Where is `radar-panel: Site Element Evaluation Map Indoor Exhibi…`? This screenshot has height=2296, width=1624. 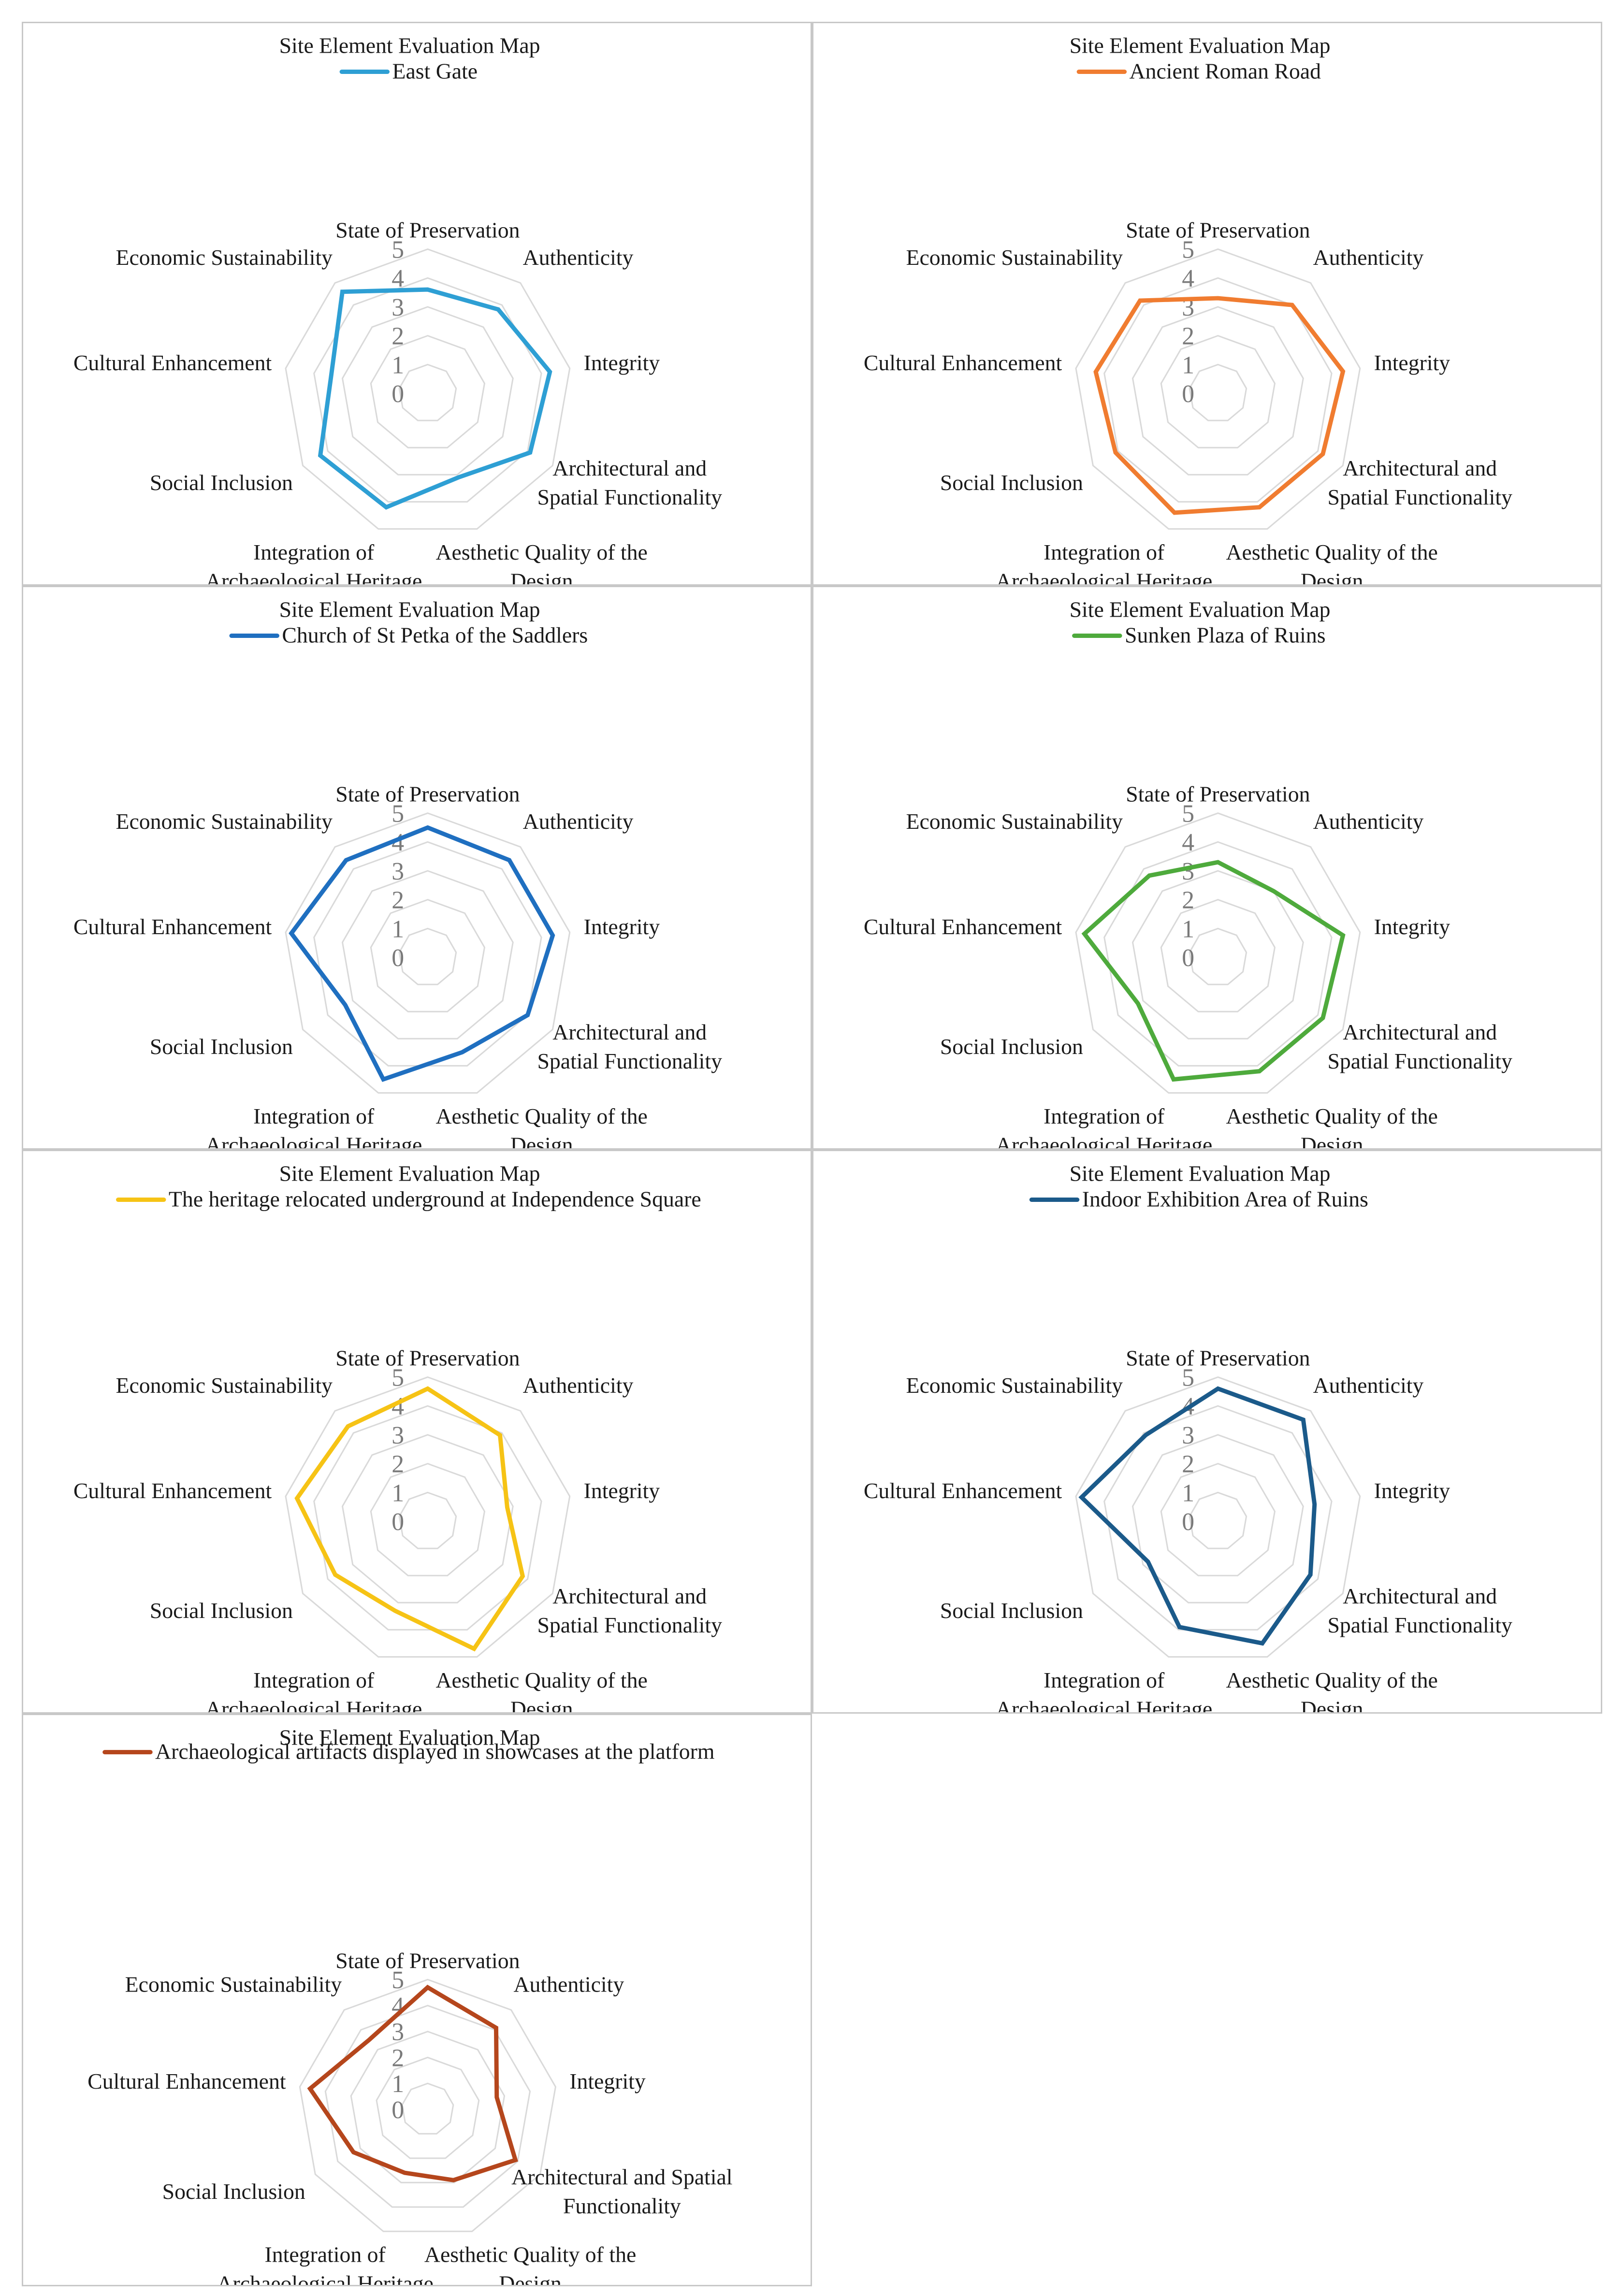
radar-panel: Site Element Evaluation Map Indoor Exhibi… is located at coordinates (1207, 1432).